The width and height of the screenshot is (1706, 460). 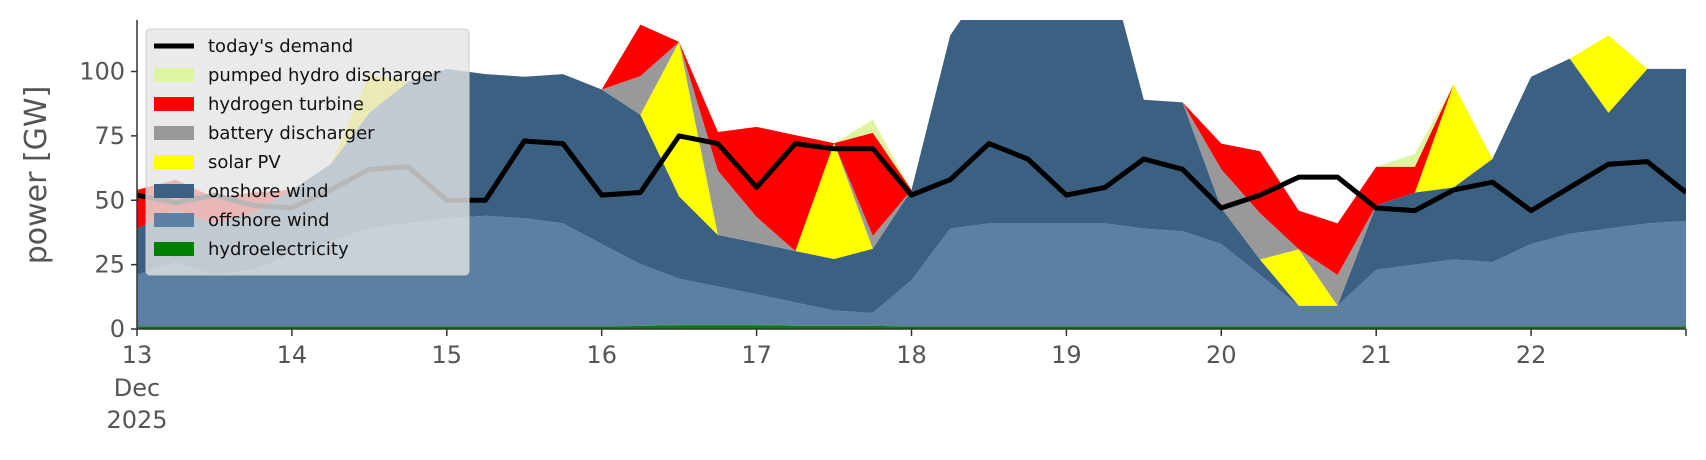 What do you see at coordinates (174, 220) in the screenshot?
I see `legend-swatch-offshore-wind` at bounding box center [174, 220].